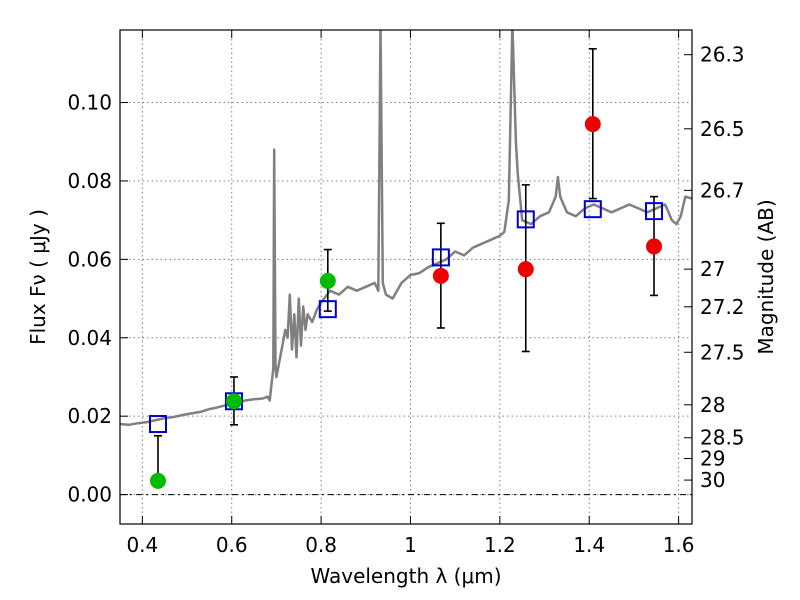  I want to click on y-tick-label: 0.06, so click(89, 259).